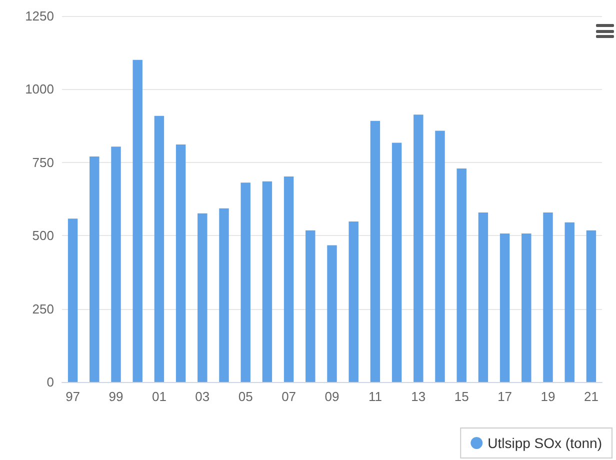  Describe the element at coordinates (43, 162) in the screenshot. I see `y-tick-label: 750` at that location.